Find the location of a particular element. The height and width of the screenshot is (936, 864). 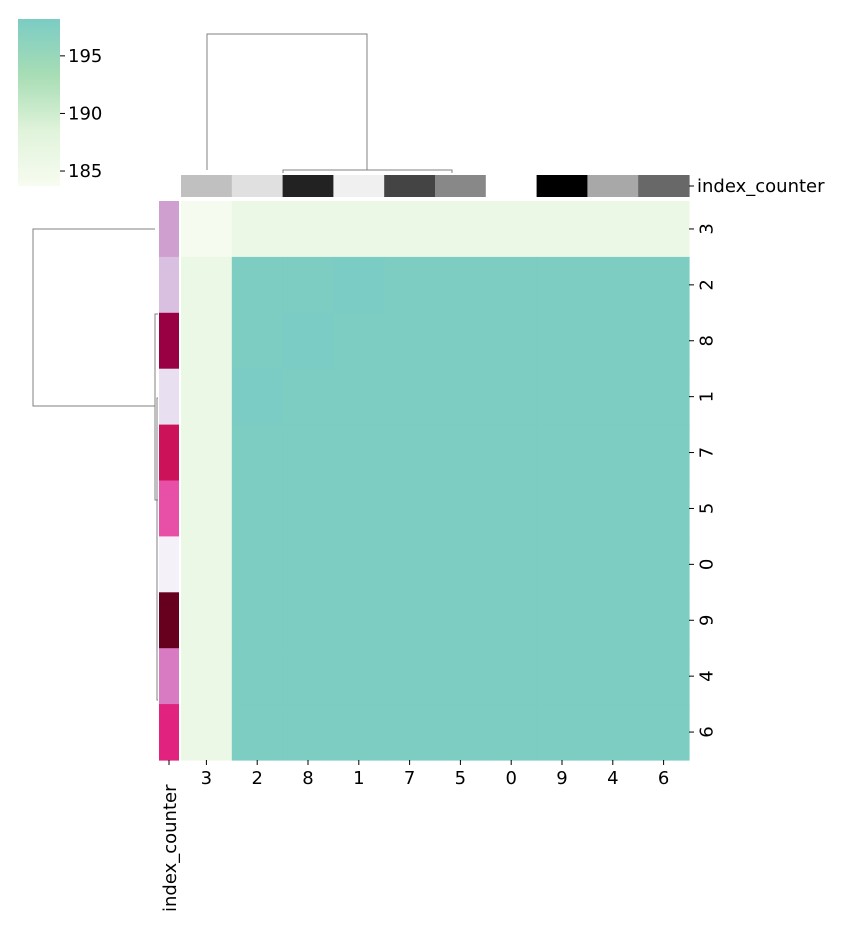

colorbar-tick-label: 185 is located at coordinates (85, 171).